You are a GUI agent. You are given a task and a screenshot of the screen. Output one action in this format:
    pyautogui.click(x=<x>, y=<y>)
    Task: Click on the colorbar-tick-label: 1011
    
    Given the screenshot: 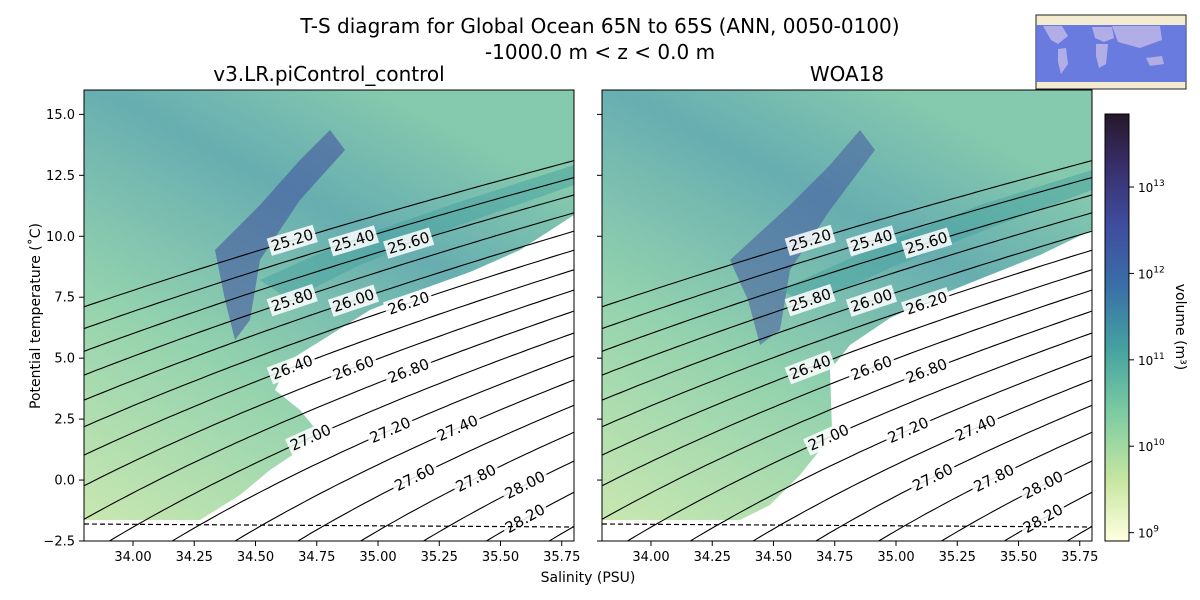 What is the action you would take?
    pyautogui.click(x=1151, y=360)
    